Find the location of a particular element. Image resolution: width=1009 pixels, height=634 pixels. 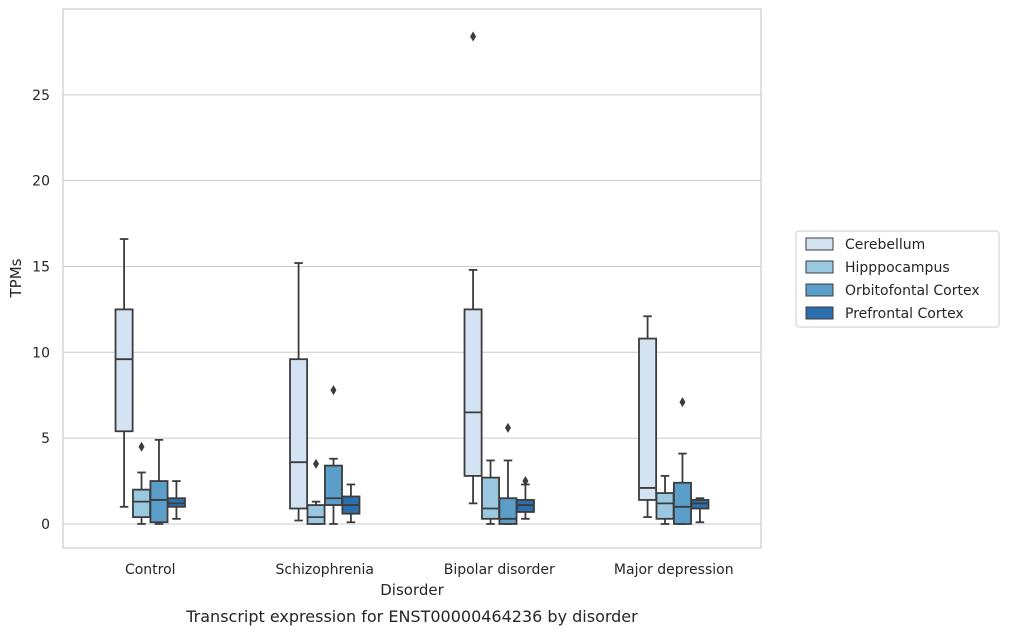

legend-entry-label: Orbitofontal Cortex is located at coordinates (912, 291).